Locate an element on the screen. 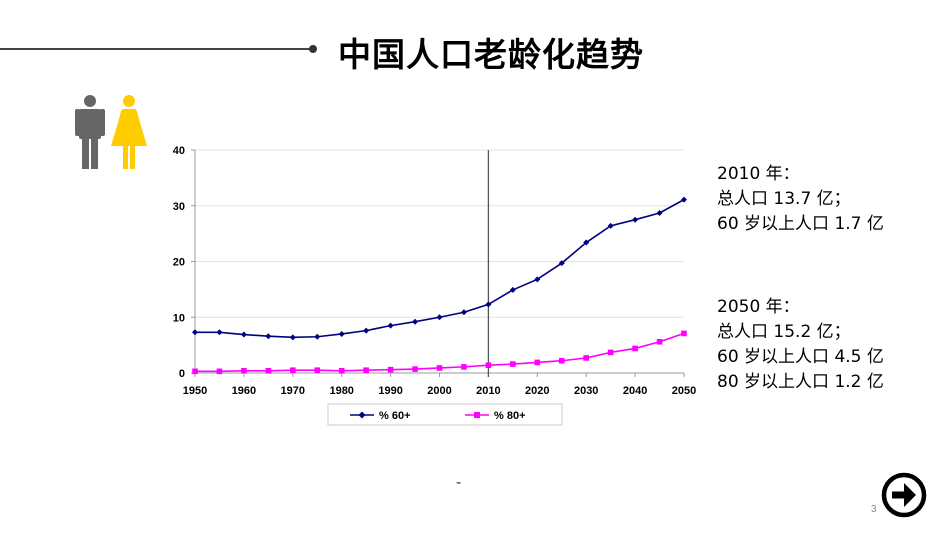 The image size is (950, 535). x-tick-label: 1960 is located at coordinates (244, 391).